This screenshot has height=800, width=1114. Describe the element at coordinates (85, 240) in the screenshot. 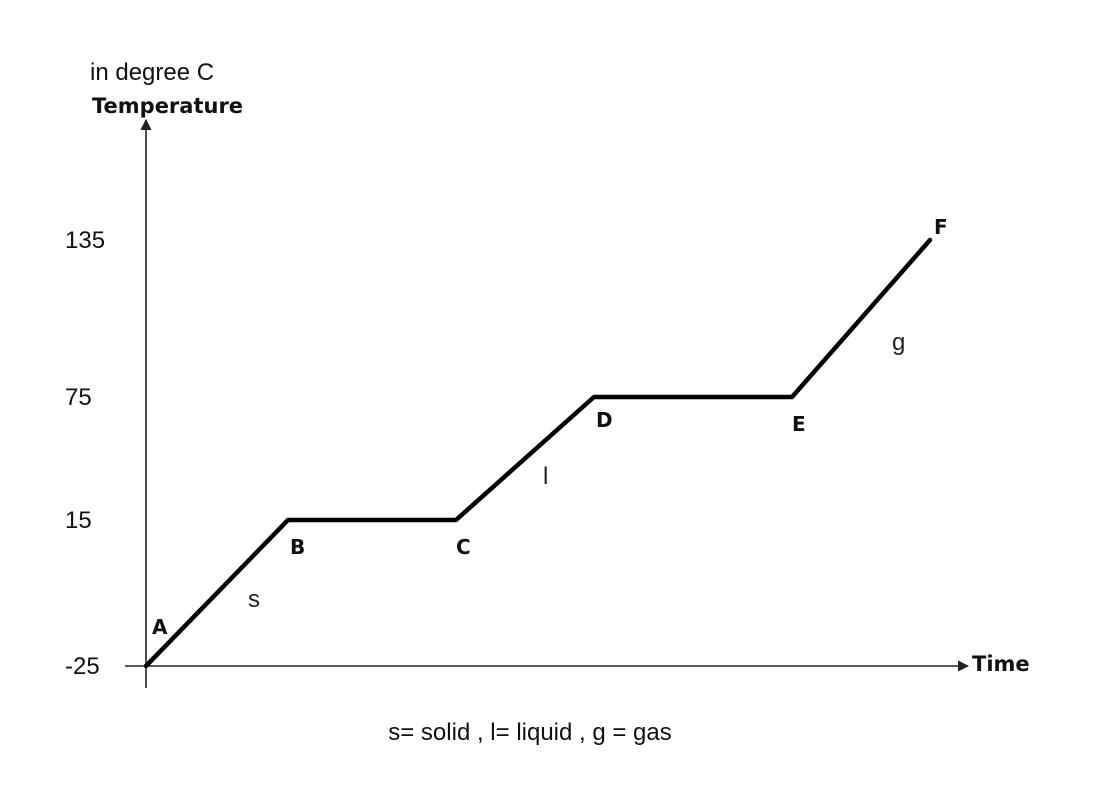

I see `y-tick-label: 135` at that location.